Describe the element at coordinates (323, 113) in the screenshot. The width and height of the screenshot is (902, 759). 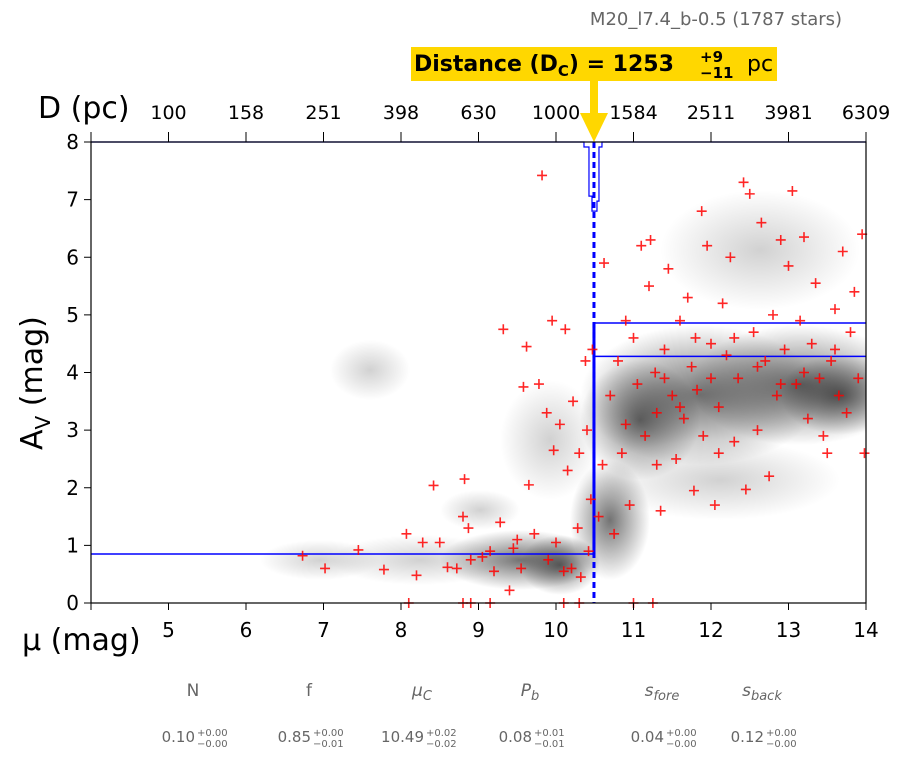
I see `top-tick-label: 251` at that location.